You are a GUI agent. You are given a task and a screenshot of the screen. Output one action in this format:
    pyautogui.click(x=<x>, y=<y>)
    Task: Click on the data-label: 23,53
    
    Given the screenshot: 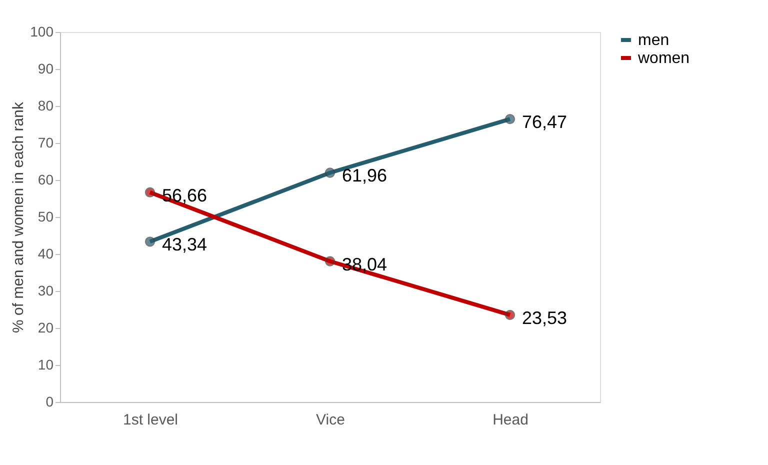 What is the action you would take?
    pyautogui.click(x=545, y=318)
    